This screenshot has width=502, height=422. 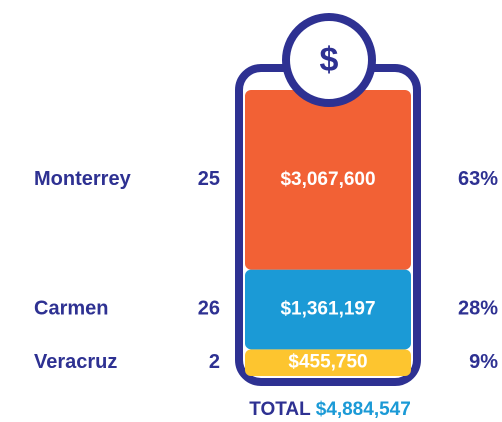 What do you see at coordinates (75, 362) in the screenshot?
I see `category-label: Veracruz` at bounding box center [75, 362].